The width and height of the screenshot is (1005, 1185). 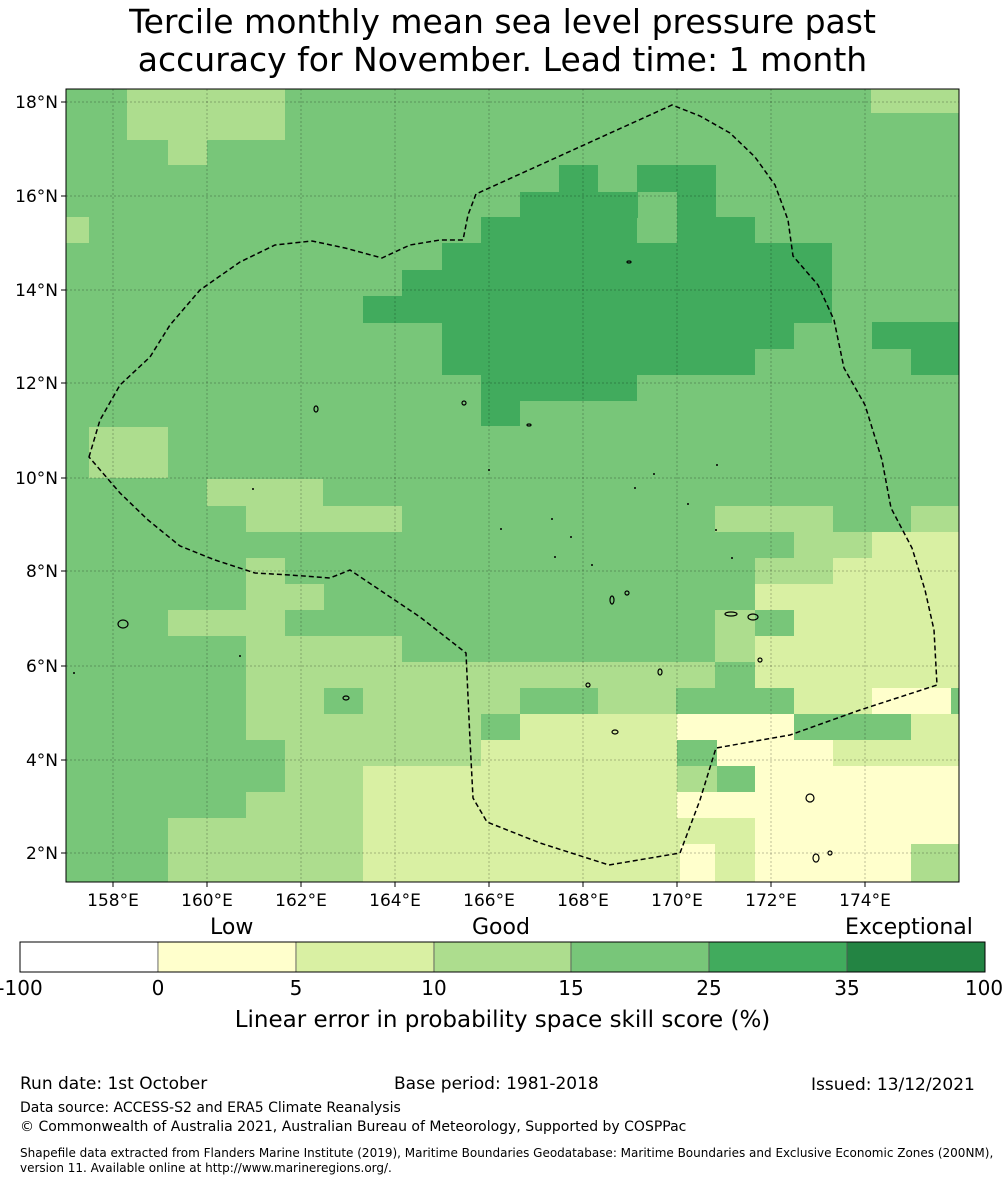 What do you see at coordinates (301, 901) in the screenshot?
I see `lon-label: 162°E` at bounding box center [301, 901].